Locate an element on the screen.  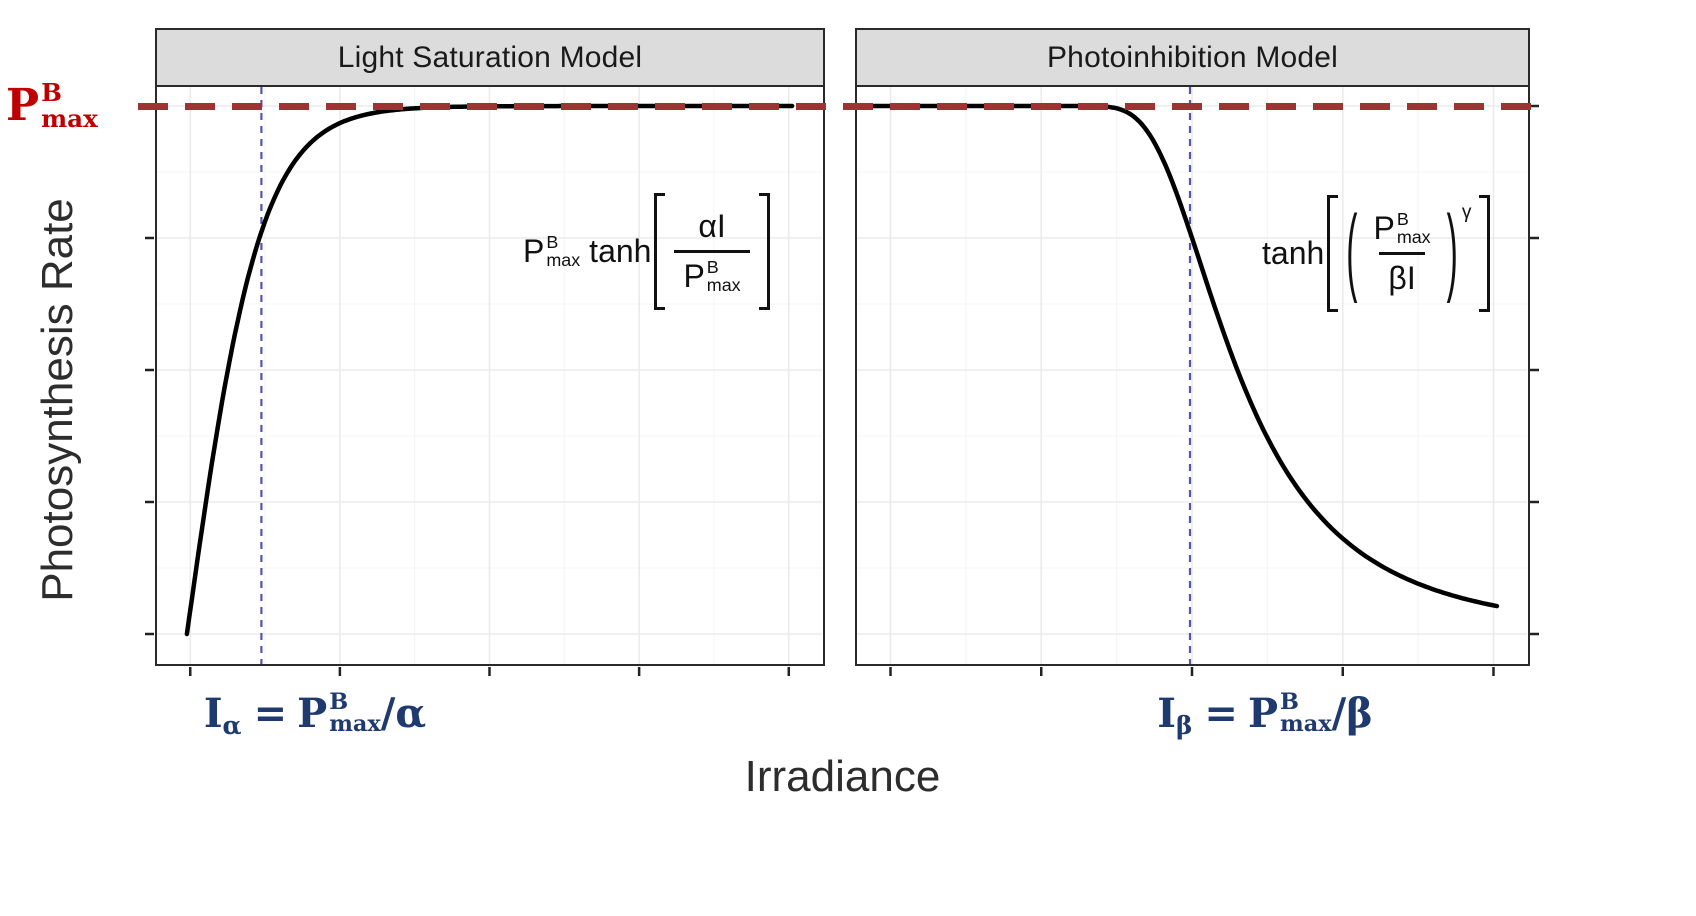
gamma-exponent: γ is located at coordinates (1466, 212).